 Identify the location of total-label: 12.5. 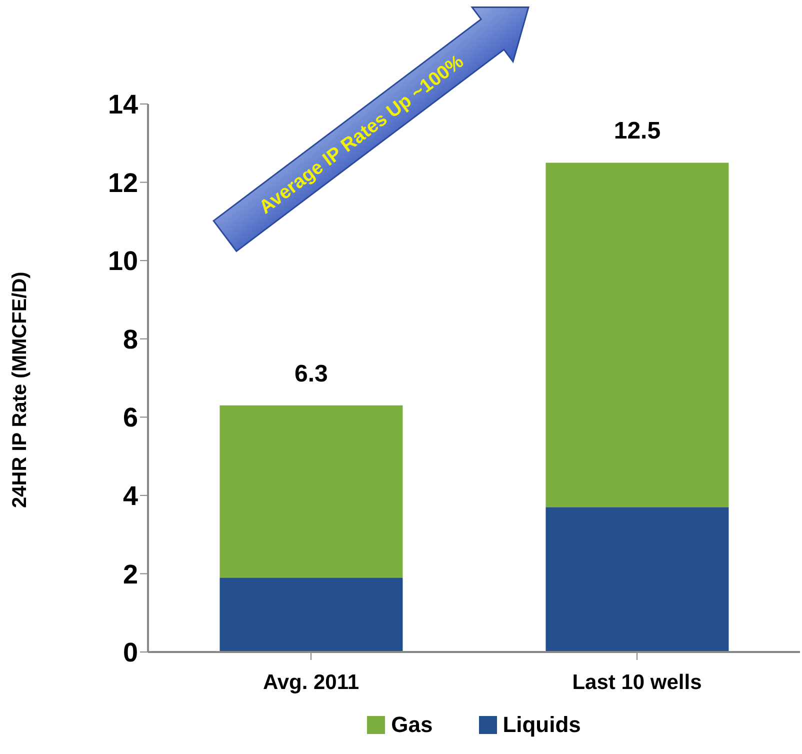
(637, 131).